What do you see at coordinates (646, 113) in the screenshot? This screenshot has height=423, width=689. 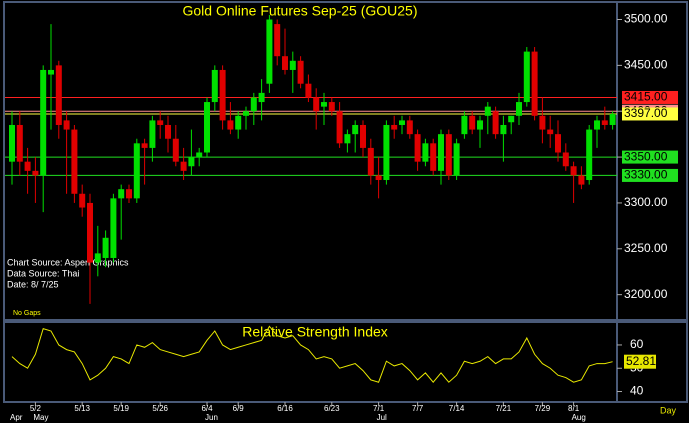 I see `level-label: 3397.00` at bounding box center [646, 113].